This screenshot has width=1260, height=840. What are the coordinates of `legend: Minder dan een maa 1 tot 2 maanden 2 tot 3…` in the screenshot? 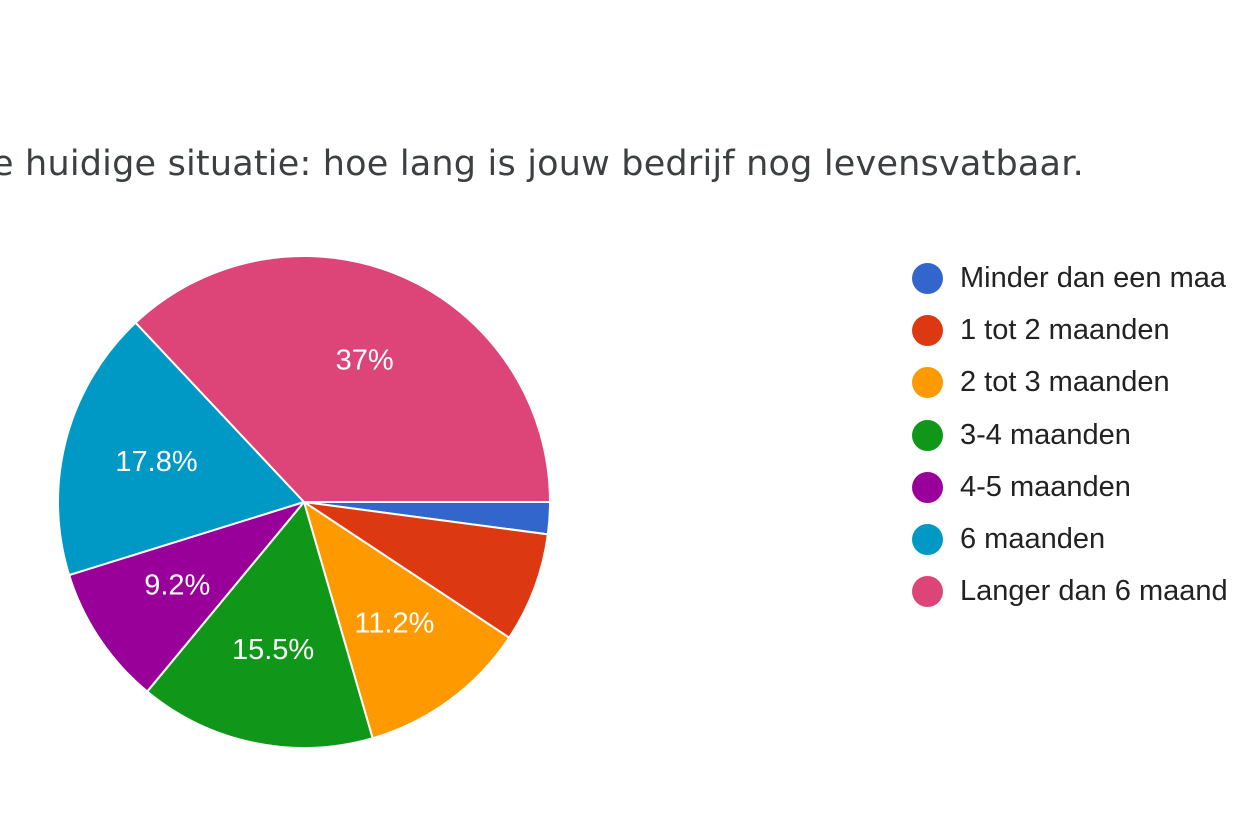 It's located at (1070, 435).